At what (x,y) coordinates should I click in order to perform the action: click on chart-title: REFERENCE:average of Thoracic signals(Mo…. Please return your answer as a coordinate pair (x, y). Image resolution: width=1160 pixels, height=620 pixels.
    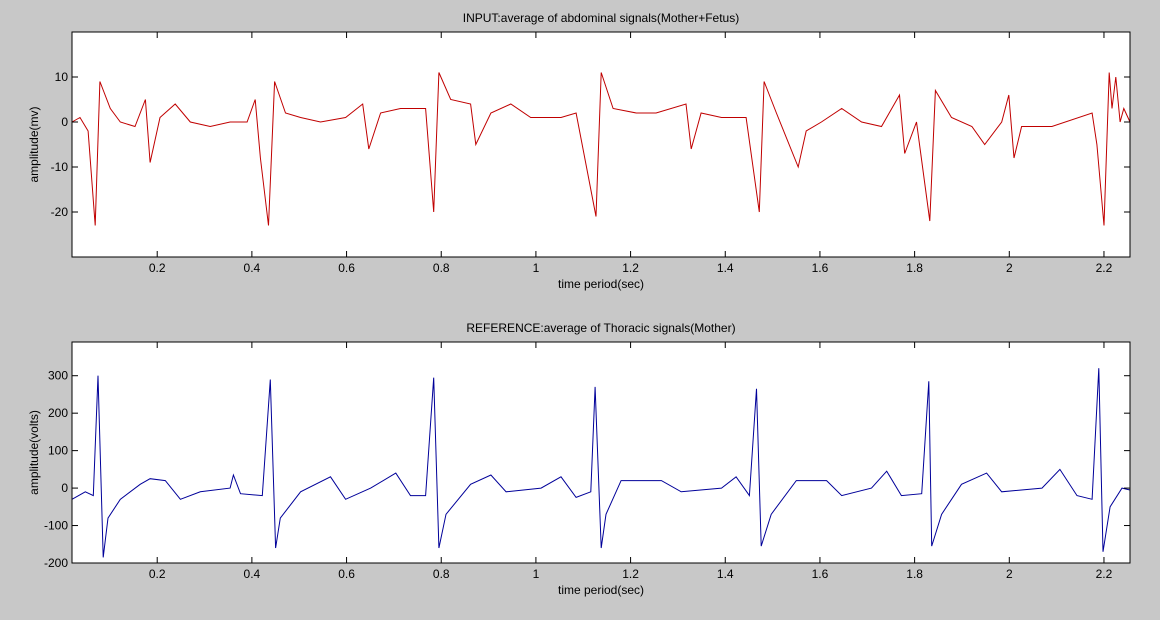
    Looking at the image, I should click on (600, 328).